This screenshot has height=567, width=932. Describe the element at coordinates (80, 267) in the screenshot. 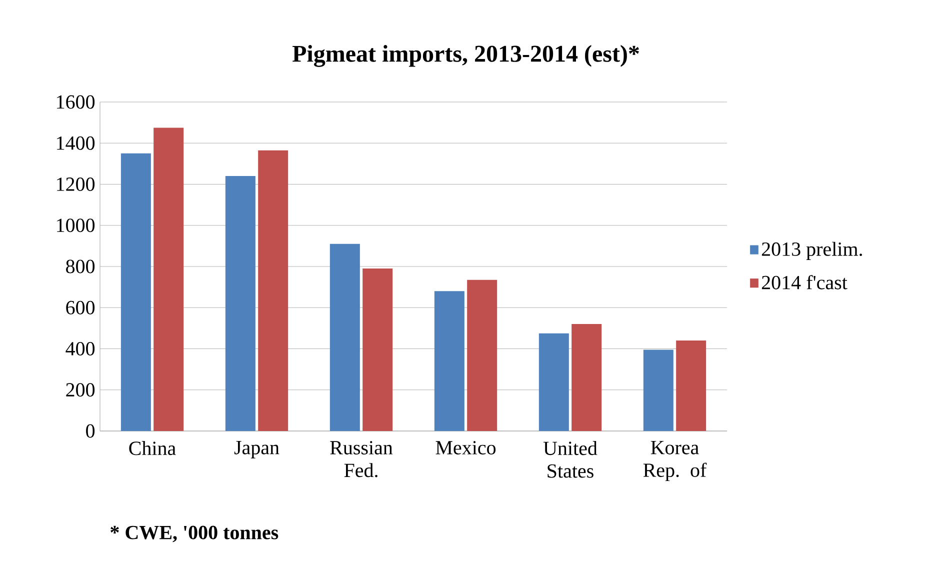

I see `y-tick-label: 800` at that location.